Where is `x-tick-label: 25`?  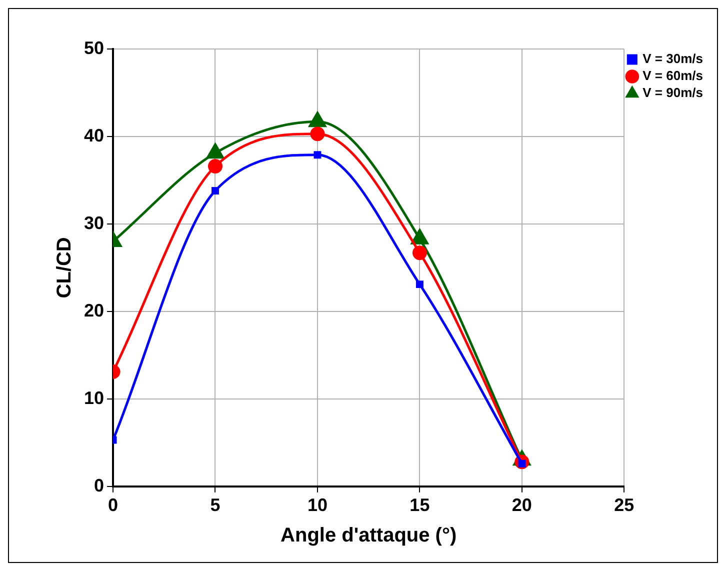 x-tick-label: 25 is located at coordinates (624, 505).